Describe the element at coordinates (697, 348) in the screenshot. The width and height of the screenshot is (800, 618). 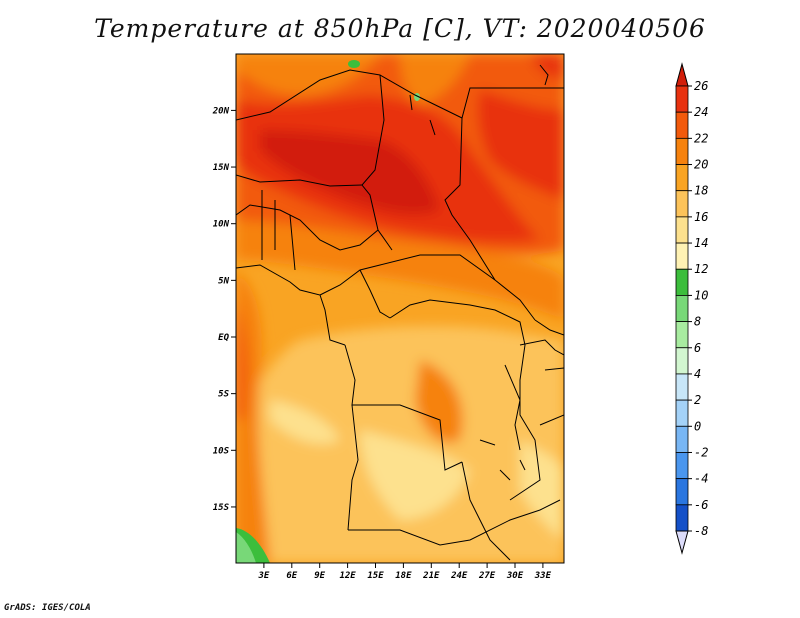
I see `colorbar-label: 6` at that location.